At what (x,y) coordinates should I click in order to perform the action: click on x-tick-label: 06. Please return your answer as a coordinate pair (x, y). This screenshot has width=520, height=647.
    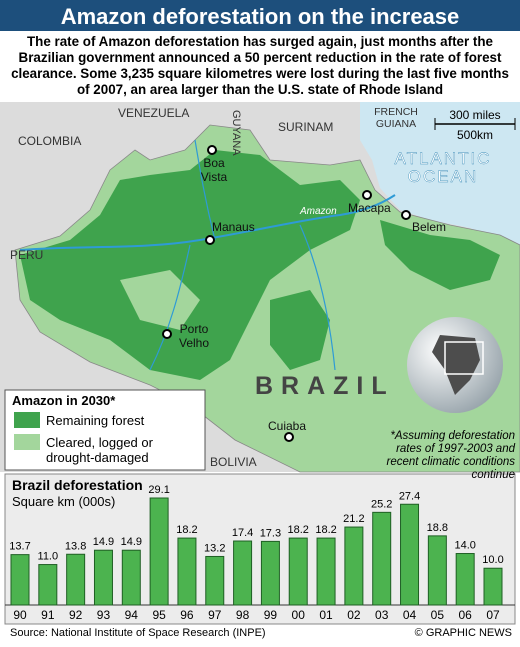
    Looking at the image, I should click on (465, 615).